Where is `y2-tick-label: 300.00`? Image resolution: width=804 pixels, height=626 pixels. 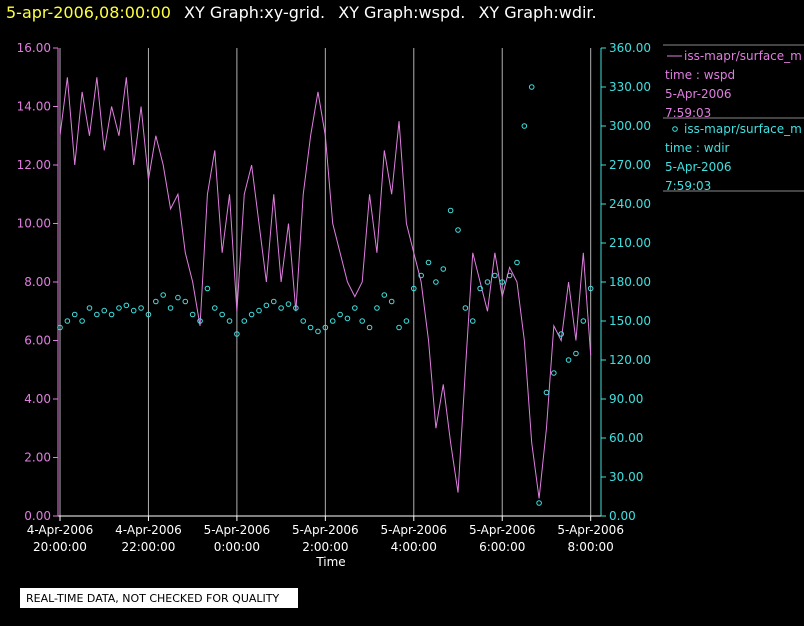
y2-tick-label: 300.00 is located at coordinates (630, 126).